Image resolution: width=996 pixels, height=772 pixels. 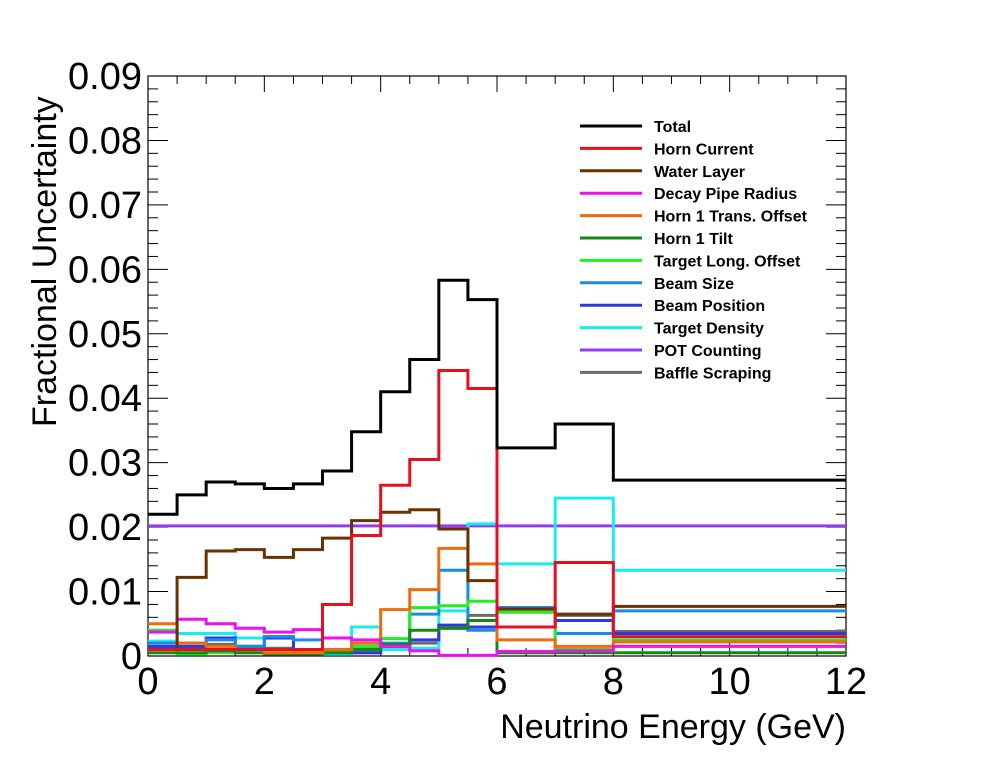 What do you see at coordinates (105, 399) in the screenshot?
I see `y-tick-label: 0.04` at bounding box center [105, 399].